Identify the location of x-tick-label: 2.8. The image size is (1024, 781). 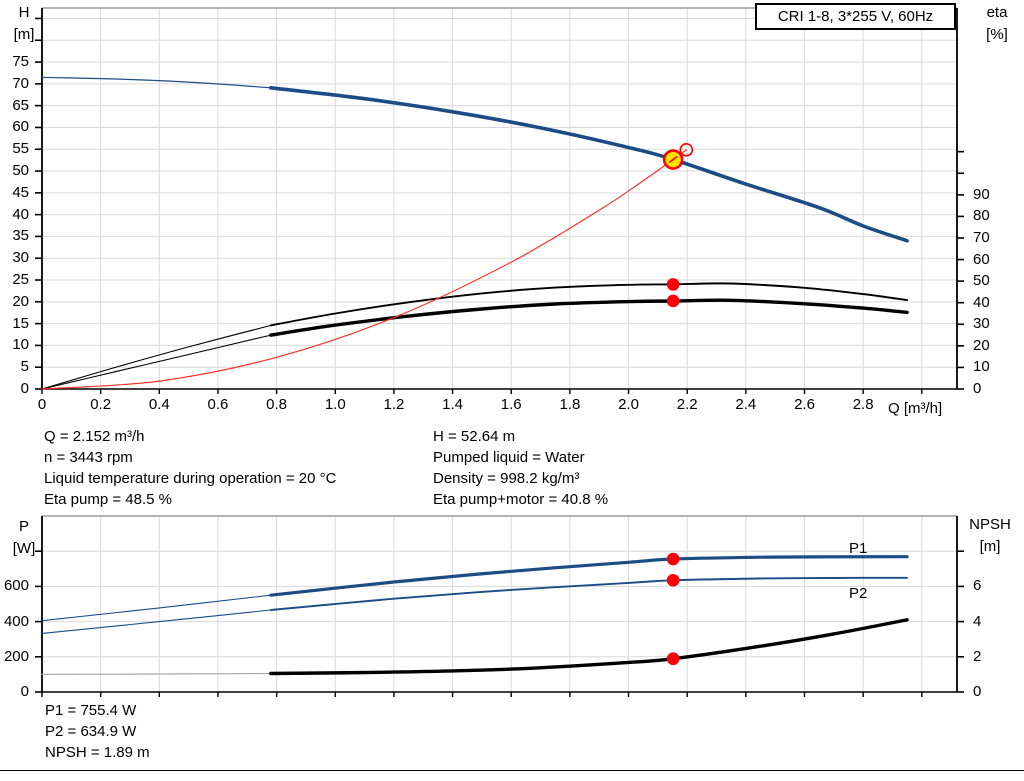
(863, 404).